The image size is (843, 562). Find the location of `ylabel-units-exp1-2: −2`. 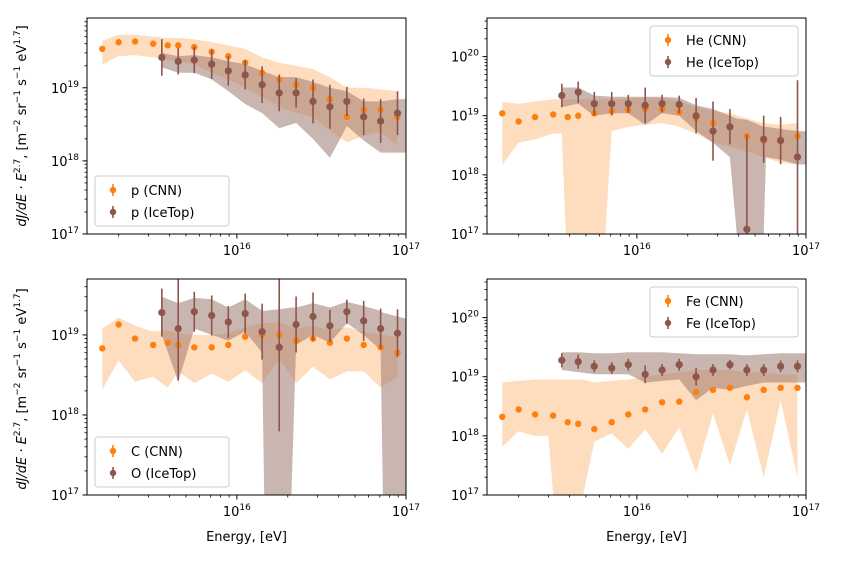

ylabel-units-exp1-2: −2 is located at coordinates (18, 389).